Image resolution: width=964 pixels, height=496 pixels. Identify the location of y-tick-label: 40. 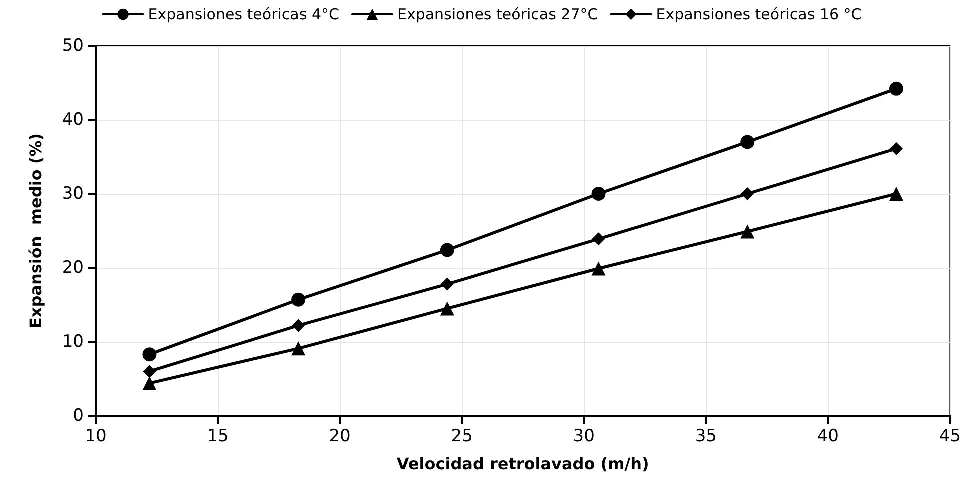
(73, 120).